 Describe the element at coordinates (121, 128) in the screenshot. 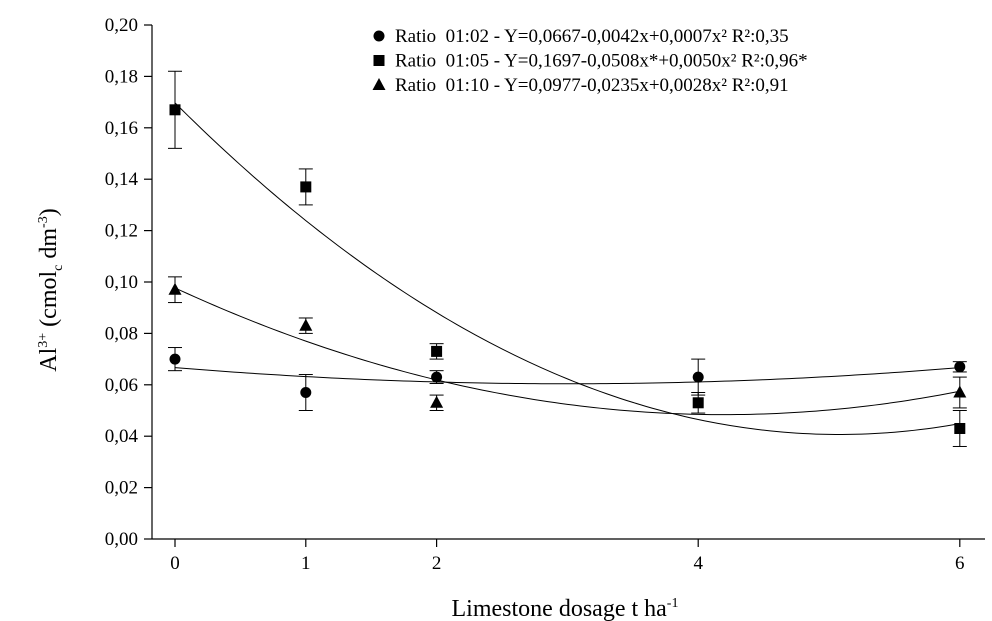

I see `y-tick-label: 0,16` at that location.